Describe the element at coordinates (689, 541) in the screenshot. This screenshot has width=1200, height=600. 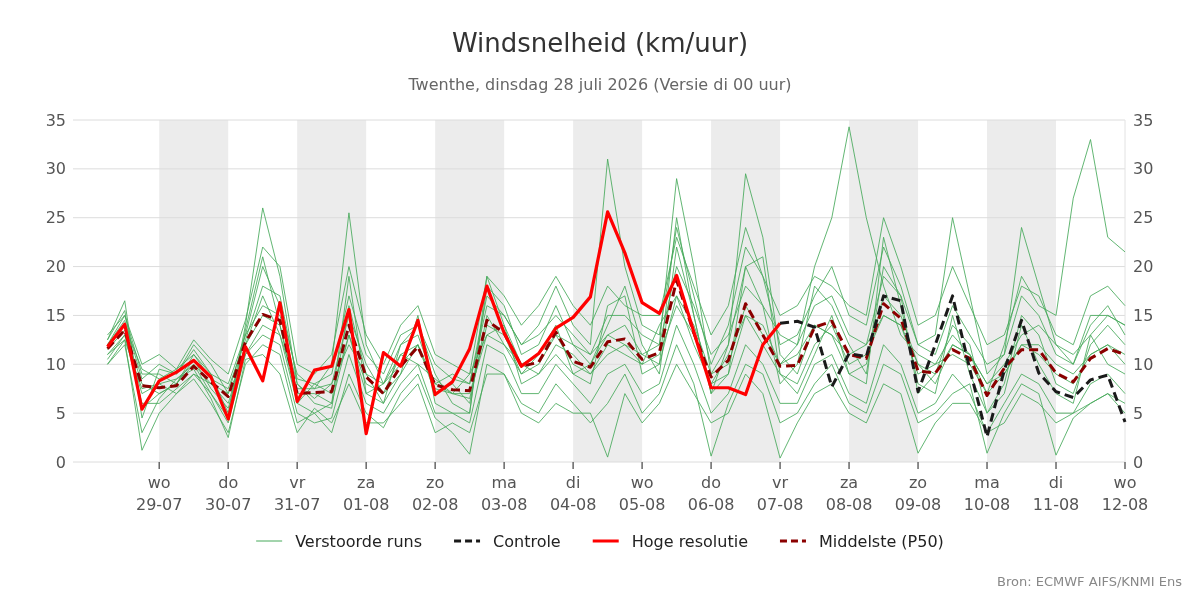
I see `legend-label: Hoge resolutie` at that location.